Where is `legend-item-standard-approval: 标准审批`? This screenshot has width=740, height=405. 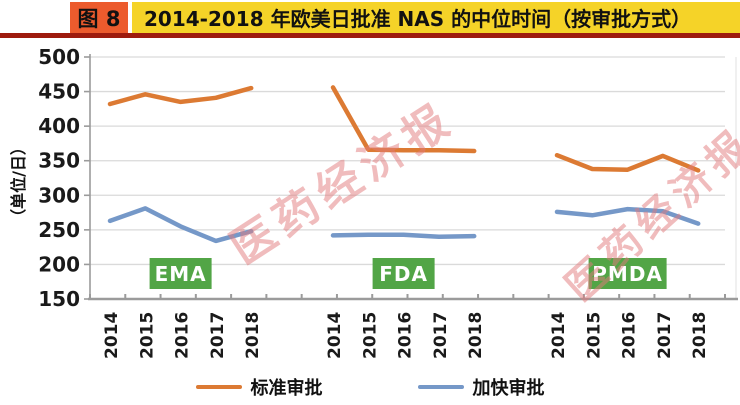 legend-item-standard-approval: 标准审批 is located at coordinates (259, 387).